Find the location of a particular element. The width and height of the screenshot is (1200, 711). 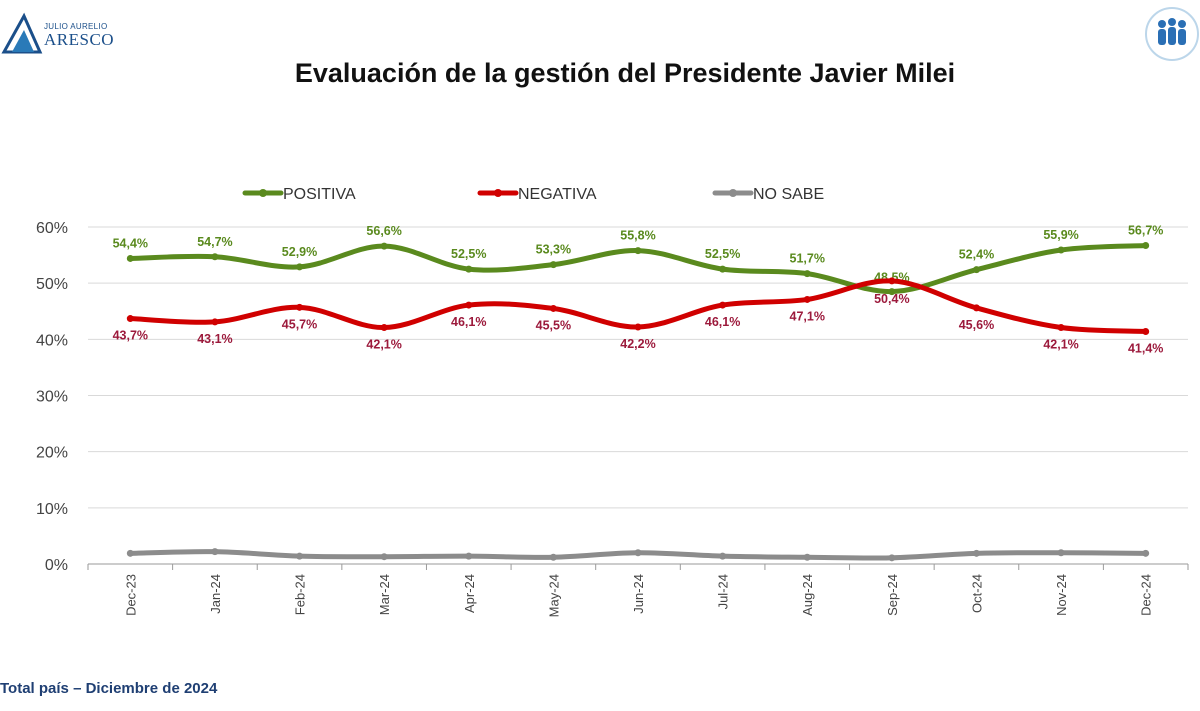

data-label-negativa: 43,1% is located at coordinates (214, 339).